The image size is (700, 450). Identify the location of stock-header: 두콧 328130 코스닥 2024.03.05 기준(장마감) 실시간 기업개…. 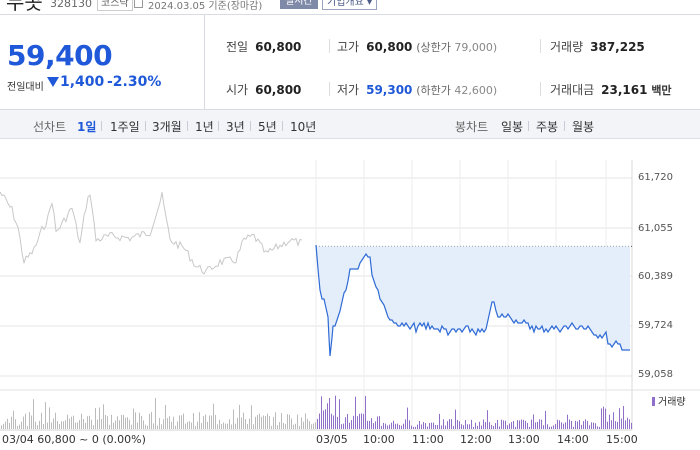
(350, 6).